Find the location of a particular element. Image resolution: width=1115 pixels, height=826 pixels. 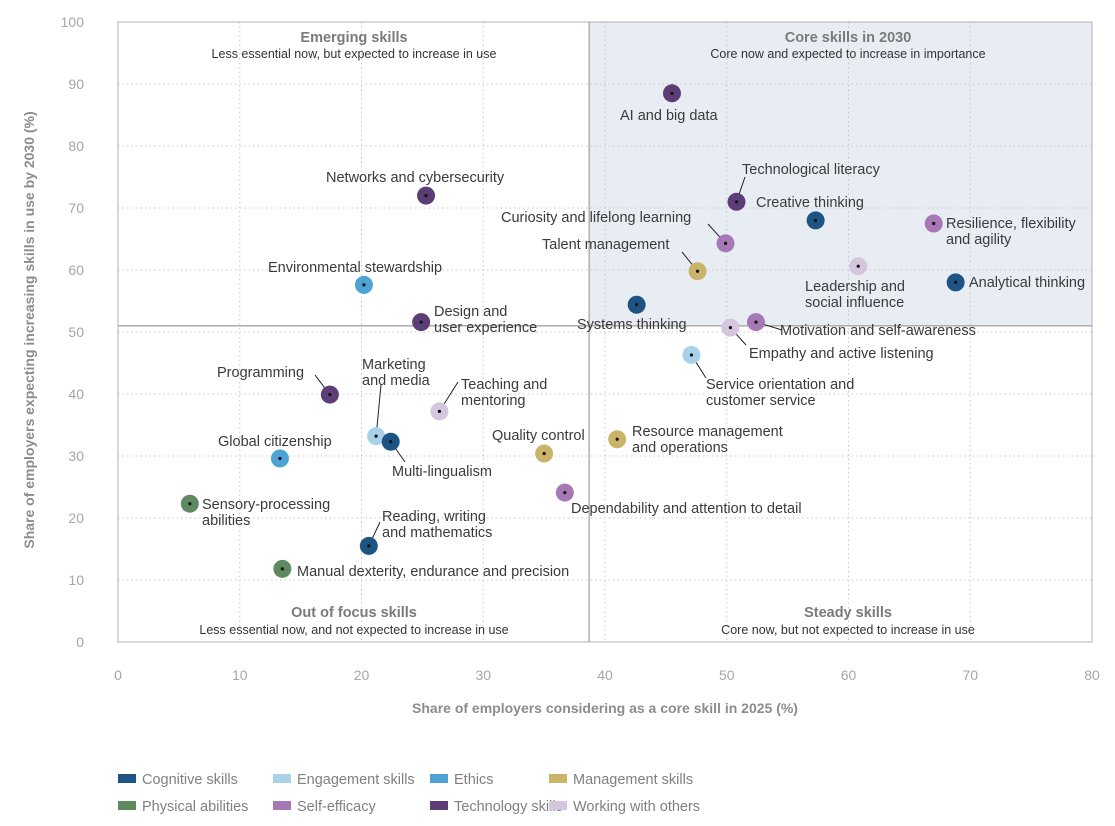

x-tick-label: 70 is located at coordinates (970, 675).